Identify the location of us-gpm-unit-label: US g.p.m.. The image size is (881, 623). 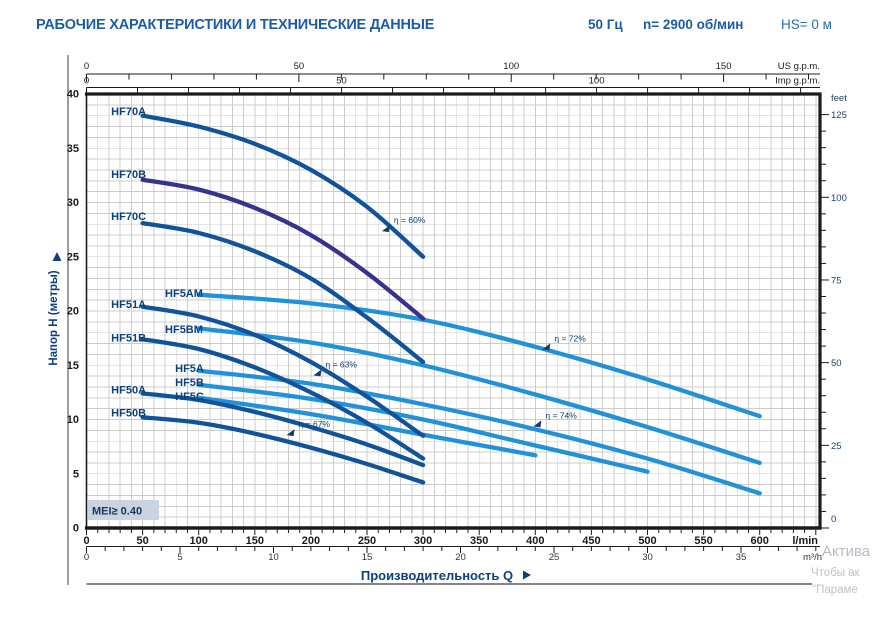
(799, 66).